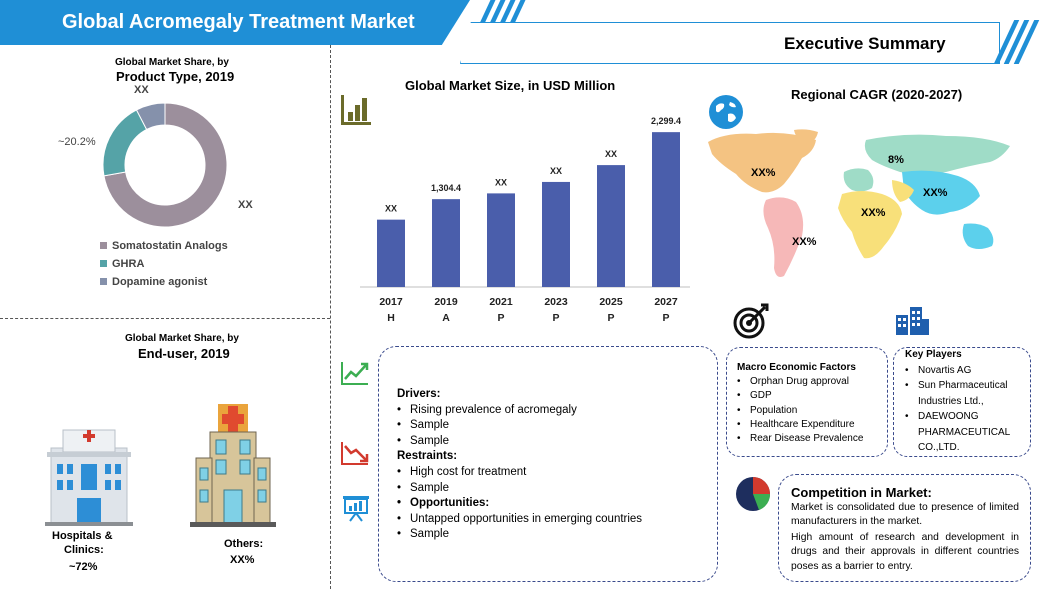  I want to click on list-item: Novartis AG, so click(966, 371).